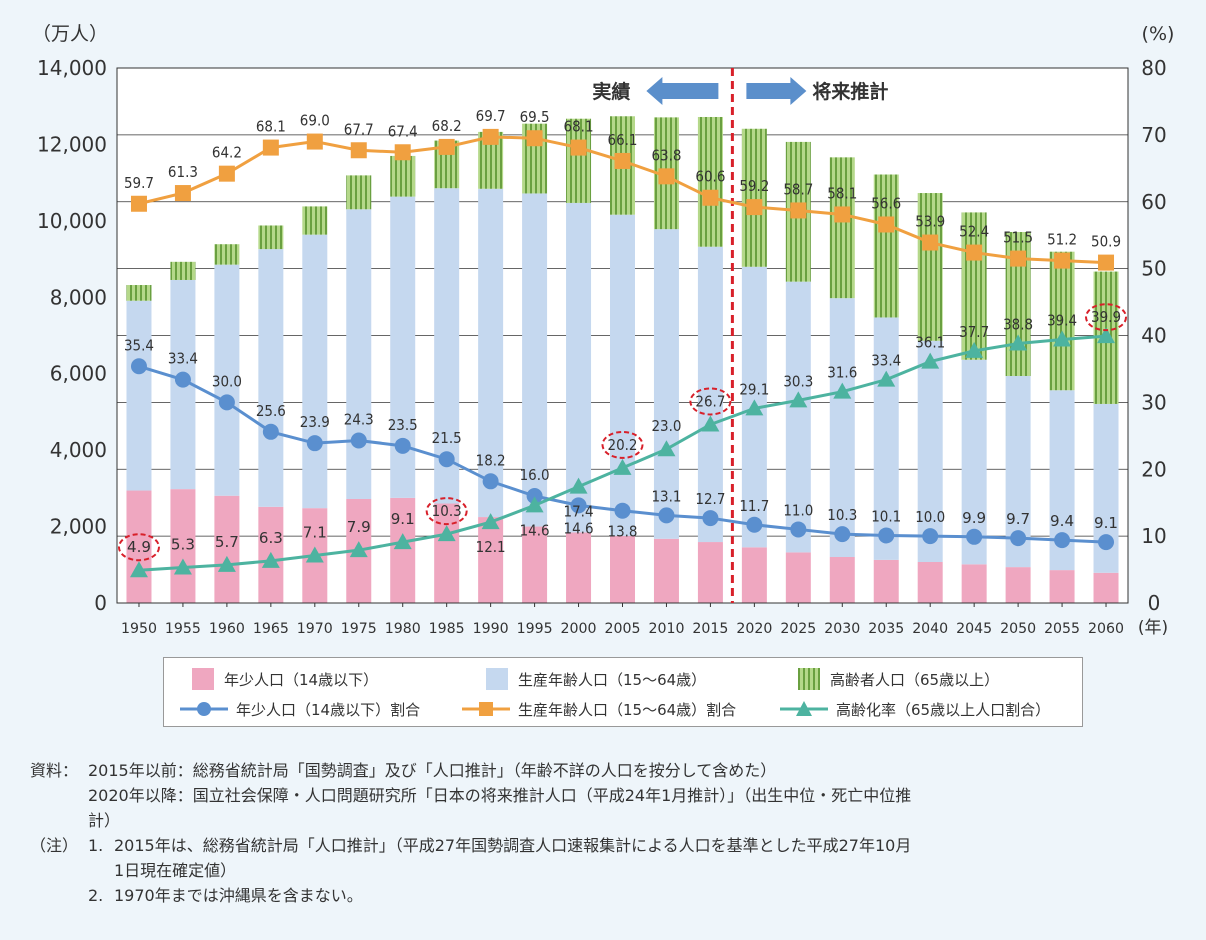 Image resolution: width=1206 pixels, height=940 pixels. I want to click on x-tick-label: 1970, so click(315, 629).